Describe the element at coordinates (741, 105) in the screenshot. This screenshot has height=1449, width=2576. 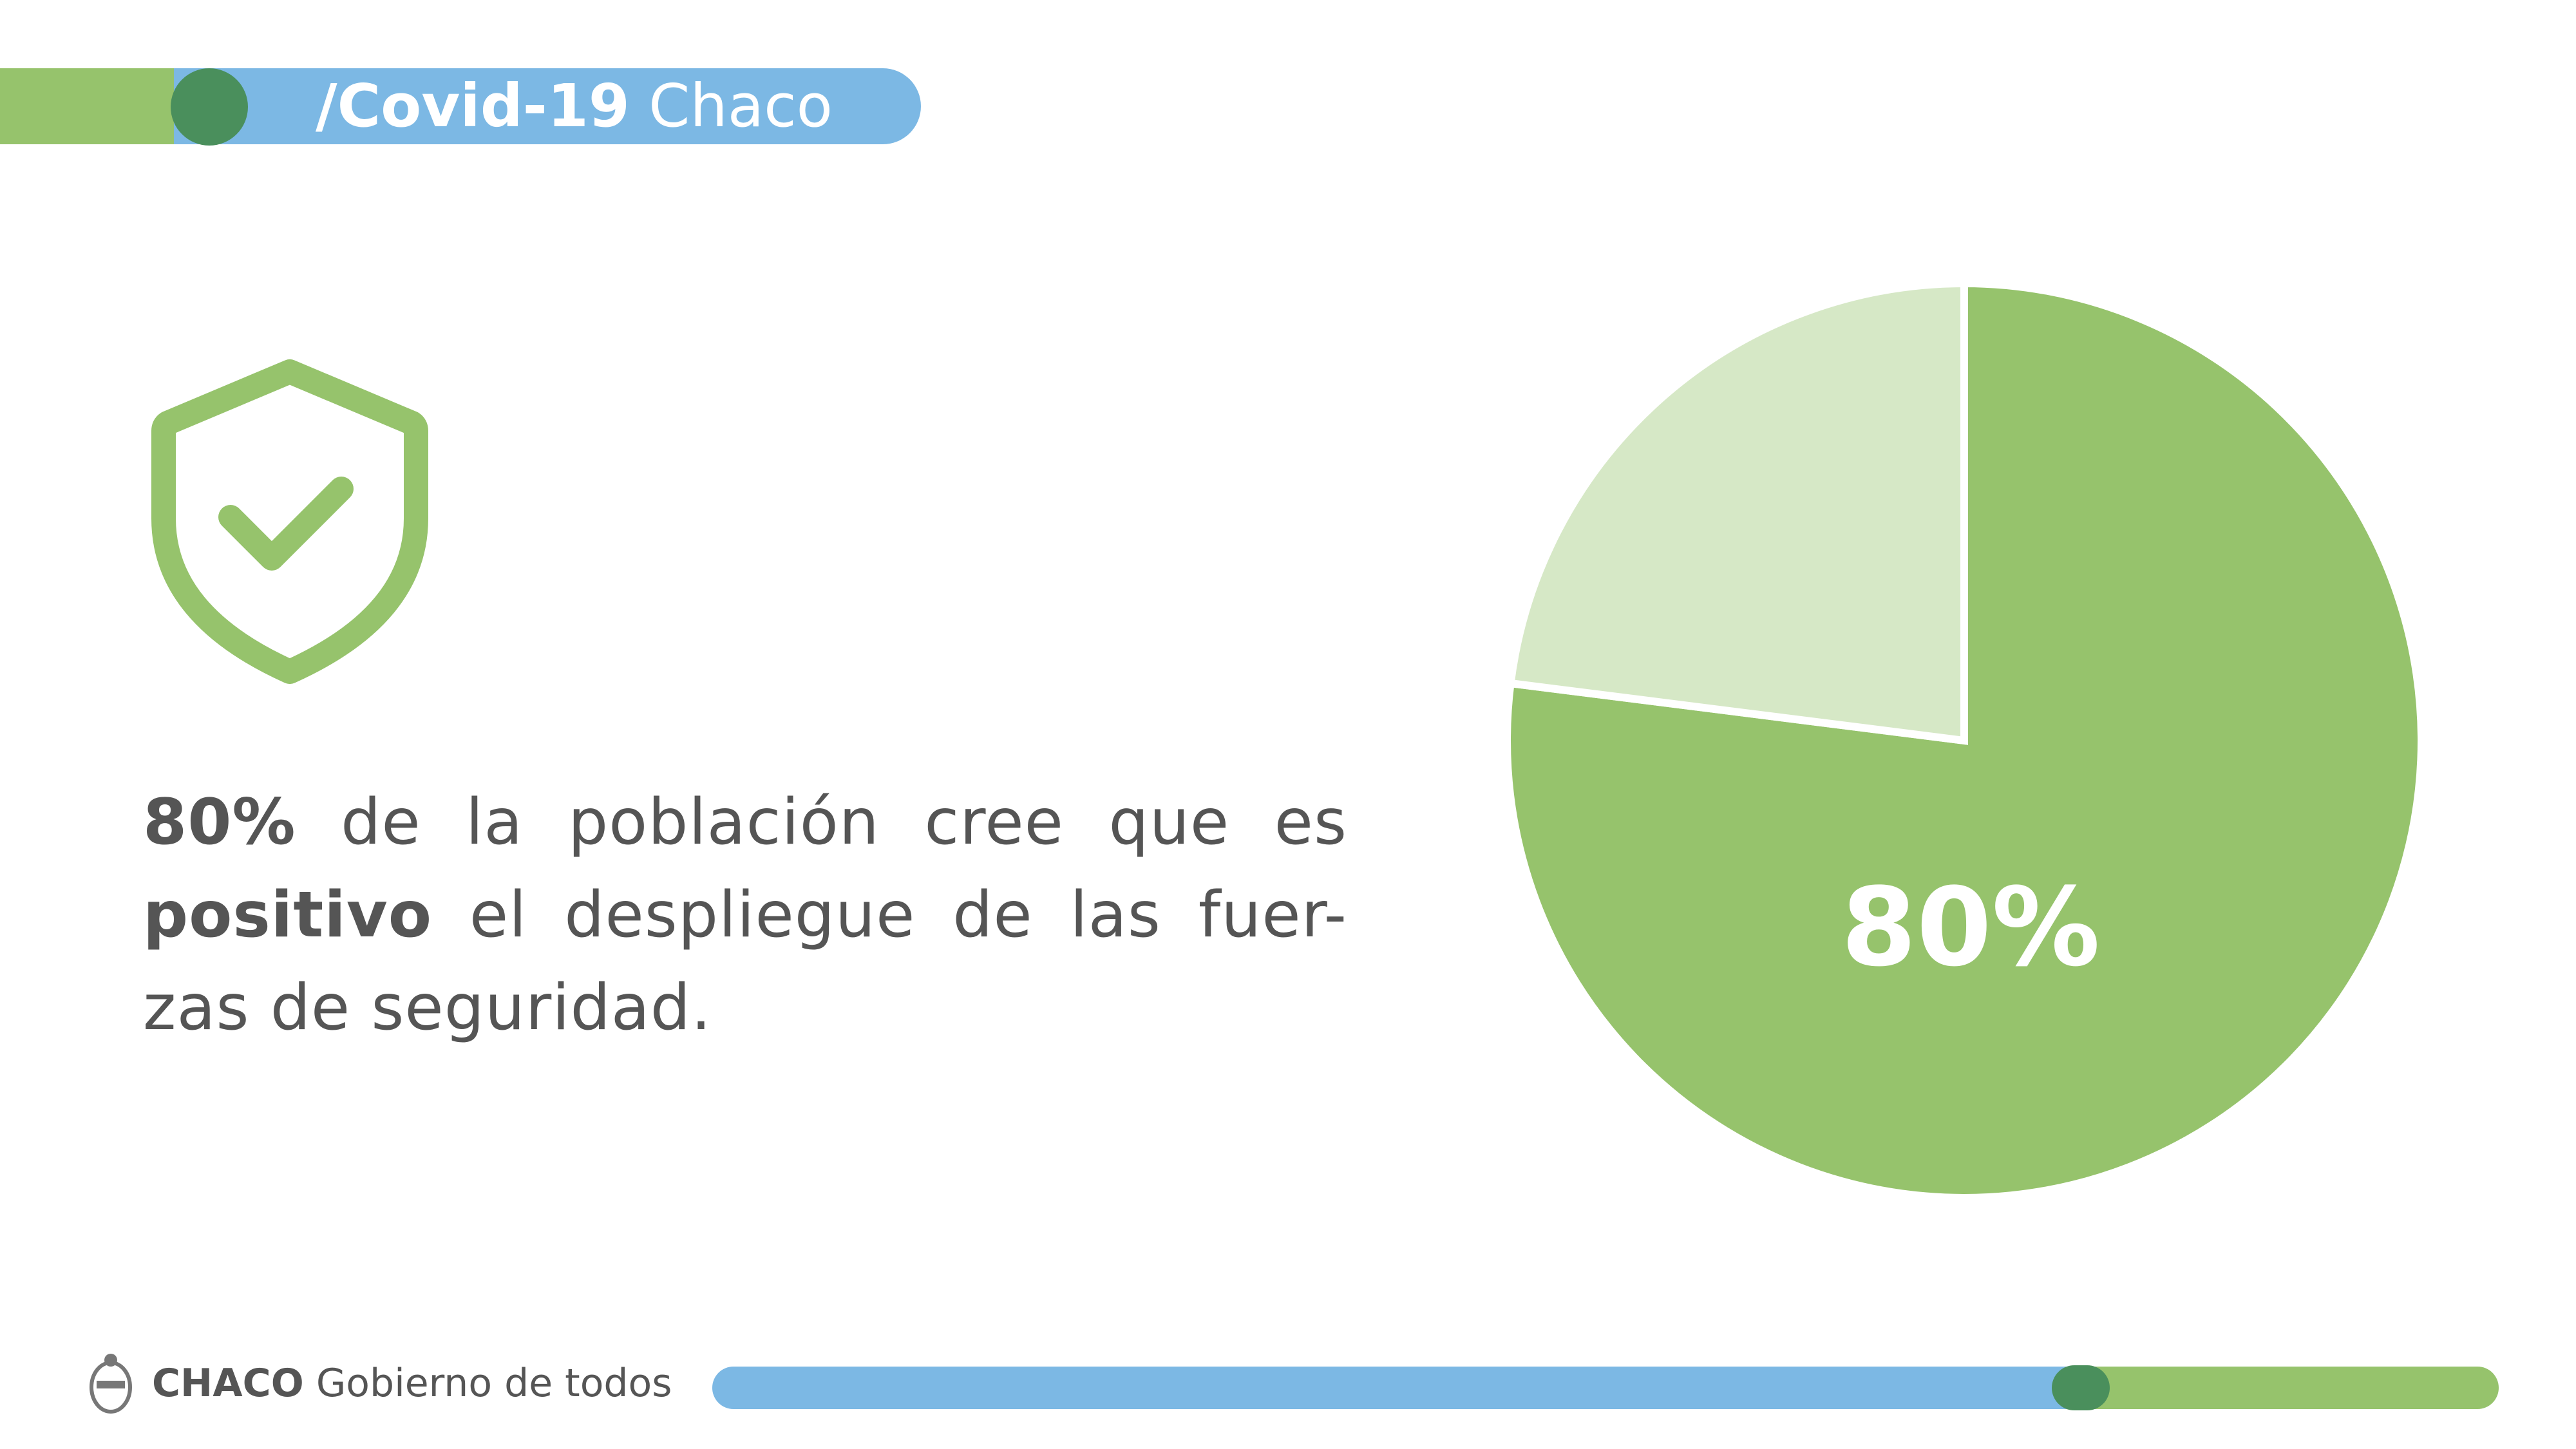
I see `header-title-light: Chaco` at that location.